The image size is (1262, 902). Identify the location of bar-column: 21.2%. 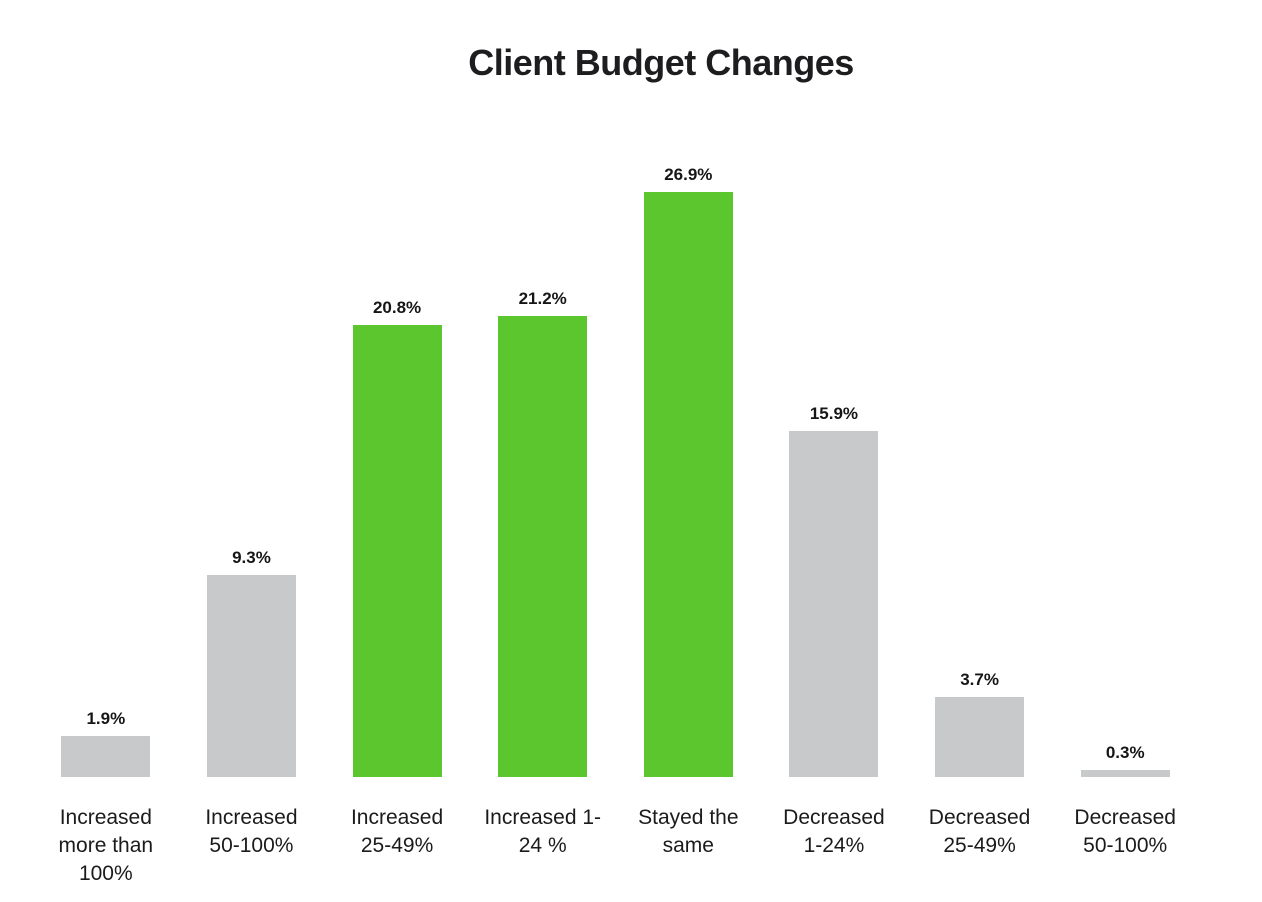
(543, 533).